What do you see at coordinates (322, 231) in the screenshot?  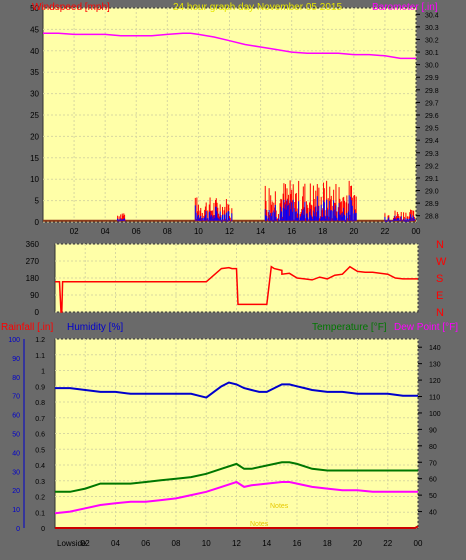 I see `wind-x-tick-label: 18` at bounding box center [322, 231].